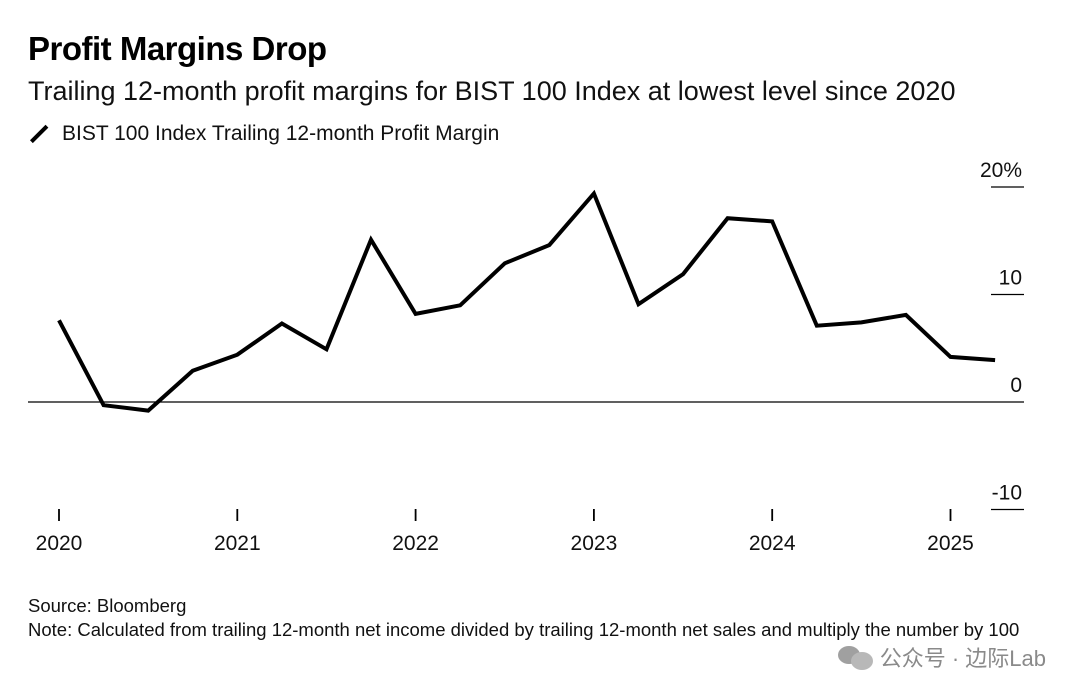 Image resolution: width=1080 pixels, height=700 pixels. What do you see at coordinates (1007, 493) in the screenshot?
I see `y-tick-label: -10` at bounding box center [1007, 493].